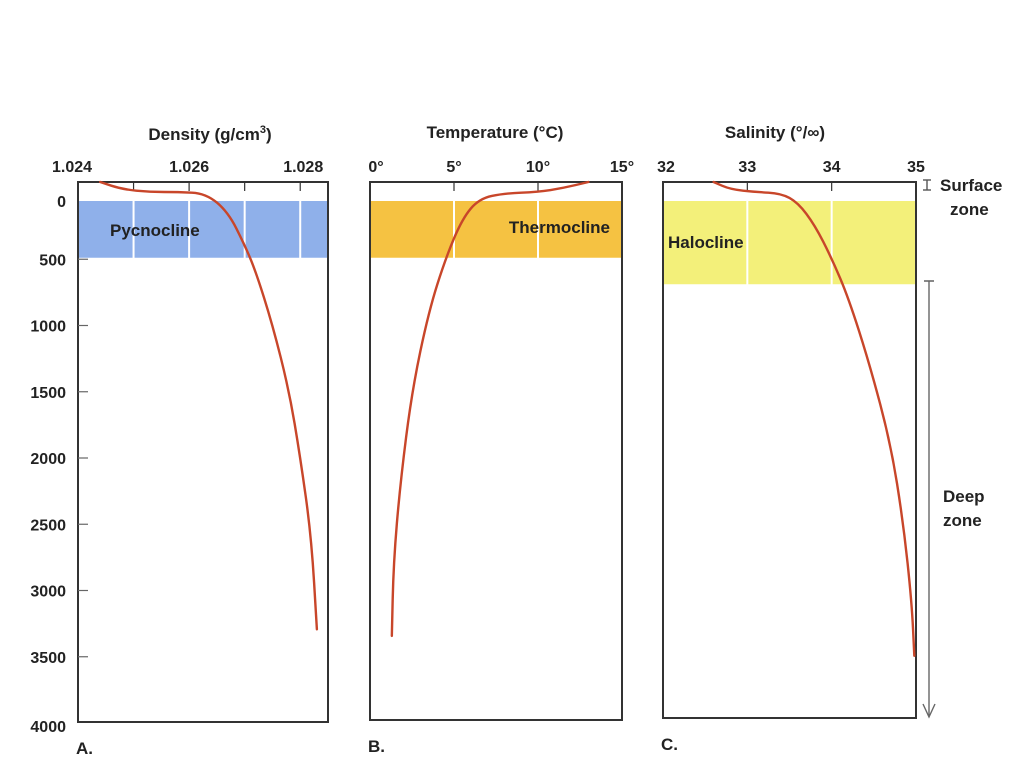 The image size is (1024, 767). What do you see at coordinates (72, 167) in the screenshot?
I see `x-tick-label: 1.024` at bounding box center [72, 167].